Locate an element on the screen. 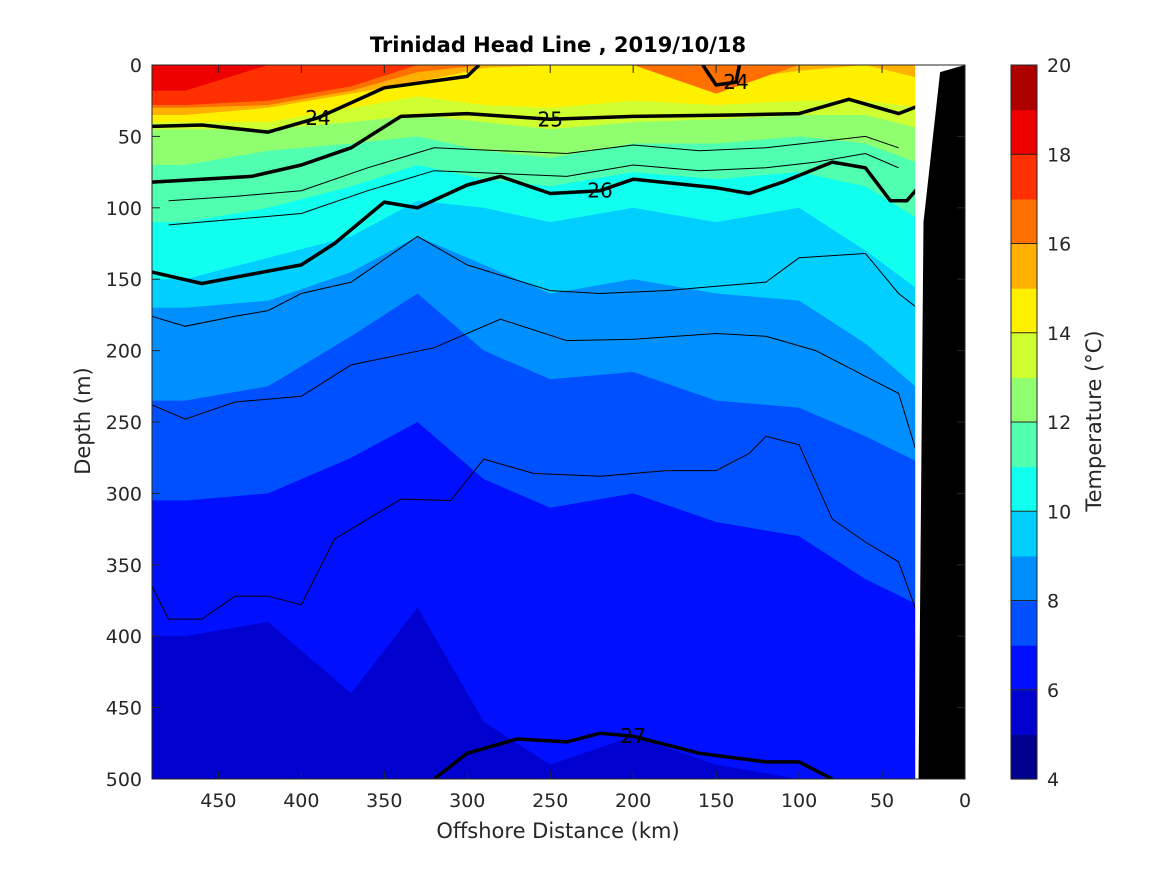 The width and height of the screenshot is (1167, 879). y-tick-label: 400 is located at coordinates (124, 637).